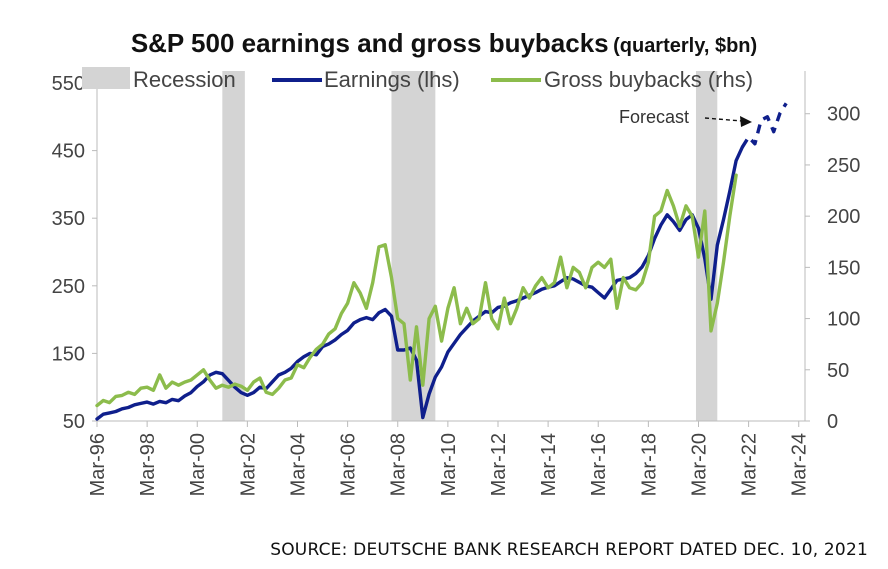  What do you see at coordinates (68, 152) in the screenshot?
I see `y-left-tick-label: 450` at bounding box center [68, 152].